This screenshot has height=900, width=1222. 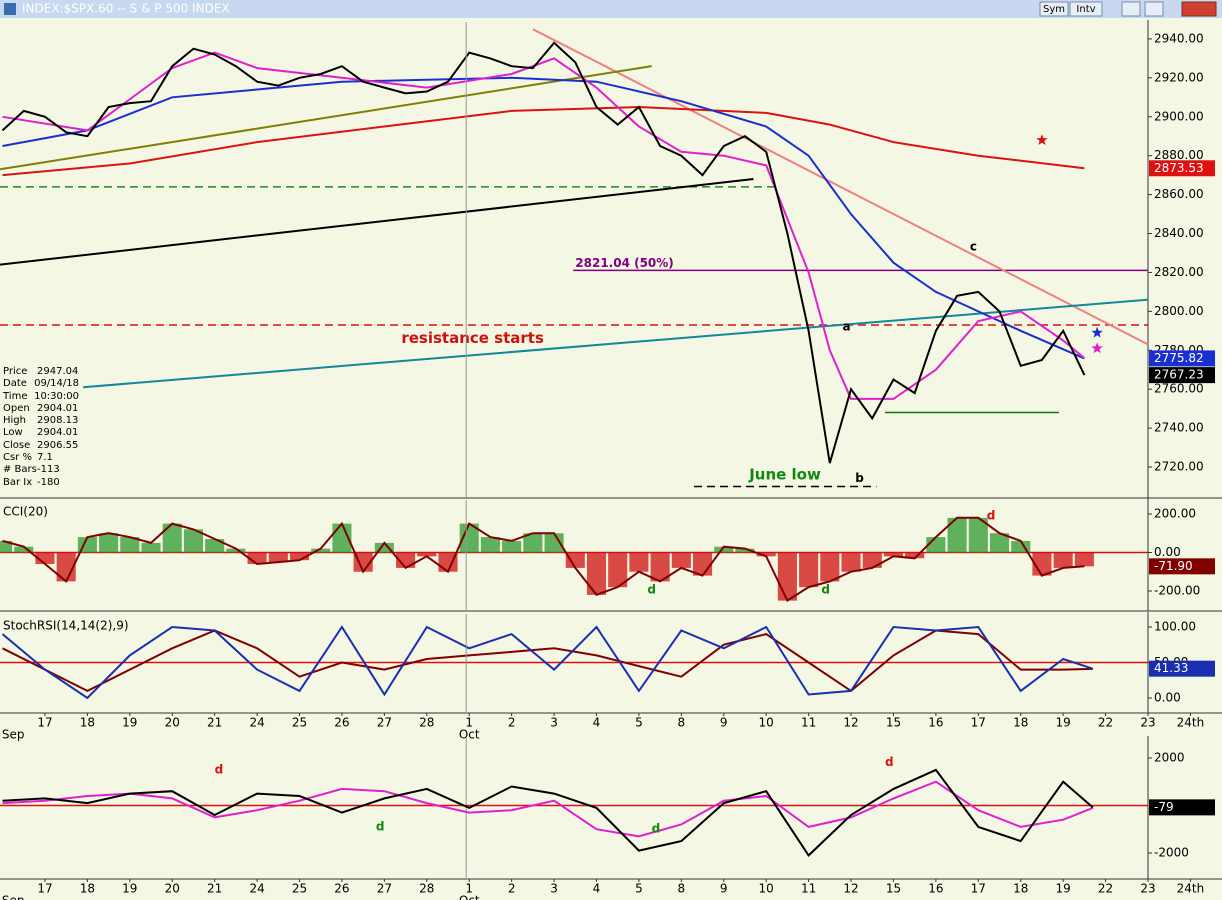 I want to click on annotation: b, so click(x=859, y=478).